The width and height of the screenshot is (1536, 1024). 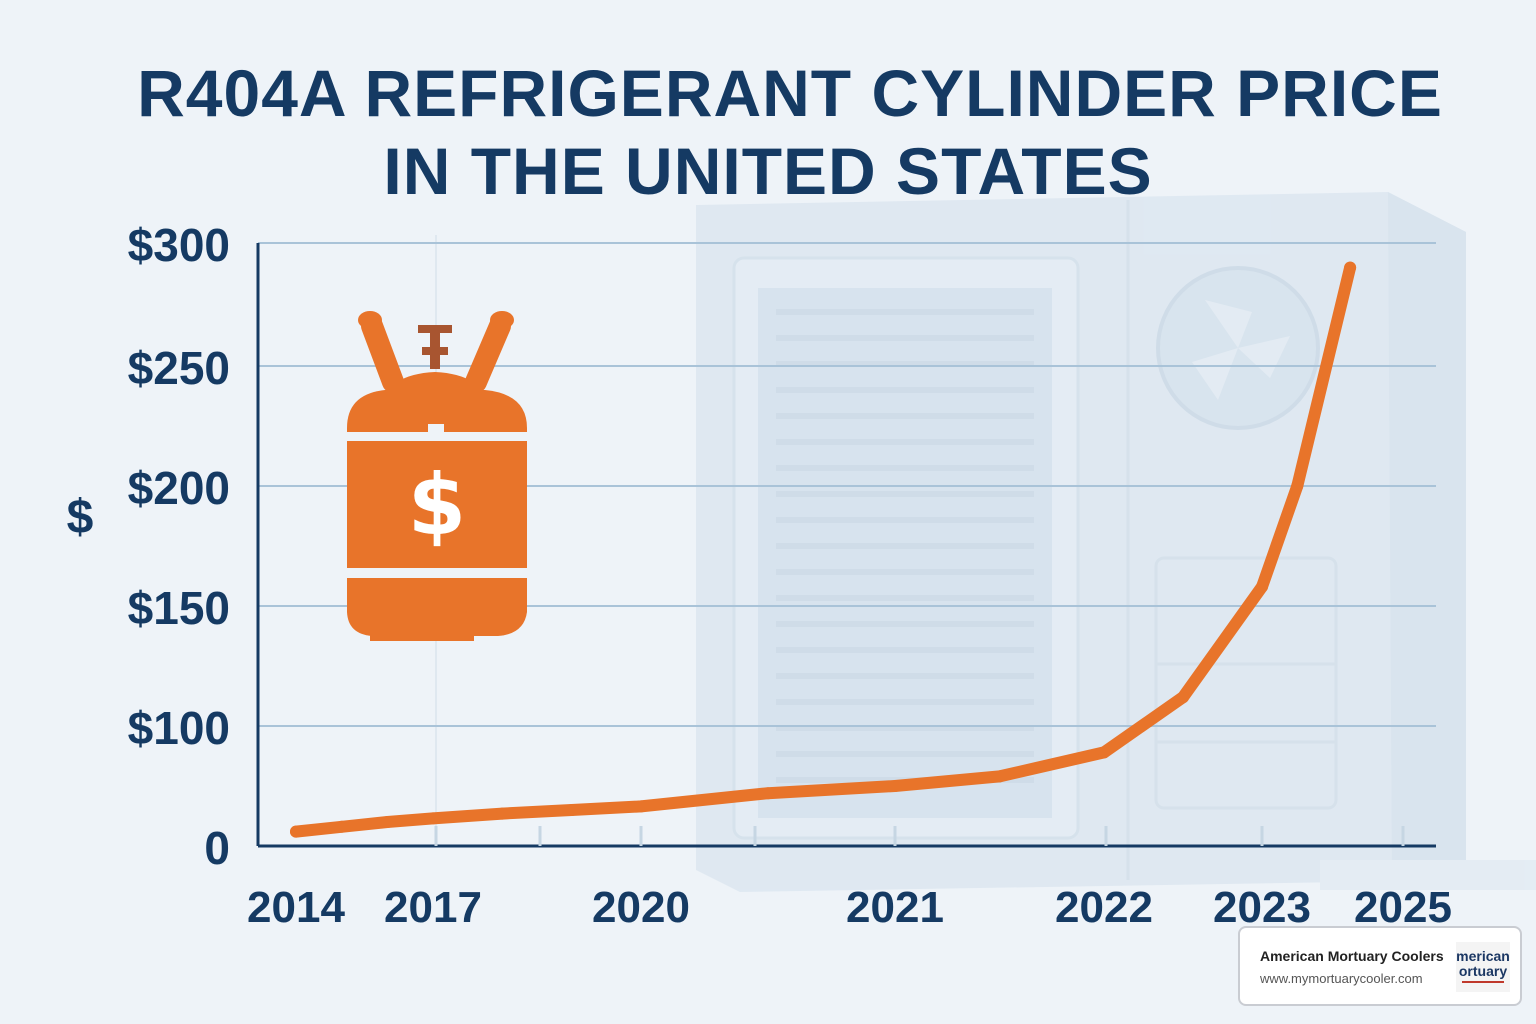 What do you see at coordinates (179, 728) in the screenshot?
I see `y-tick-label: $100` at bounding box center [179, 728].